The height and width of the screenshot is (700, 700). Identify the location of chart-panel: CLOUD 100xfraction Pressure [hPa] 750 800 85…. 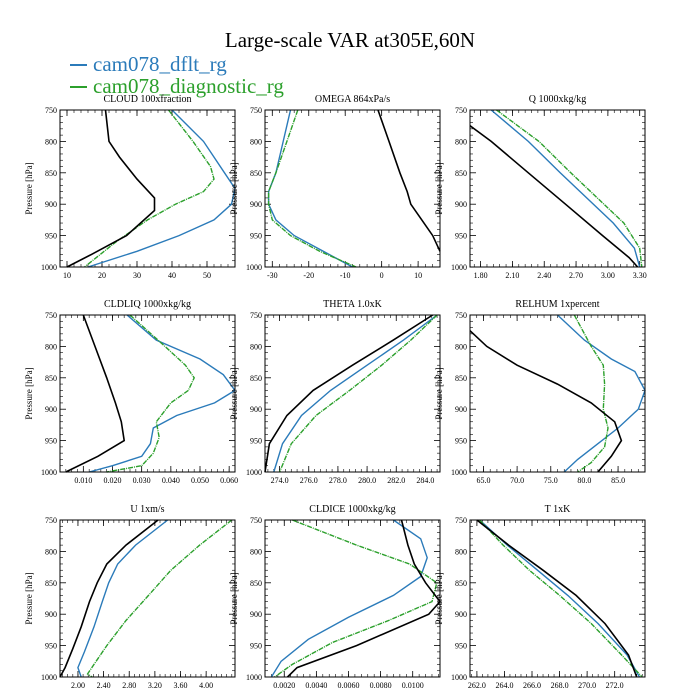
(130, 187).